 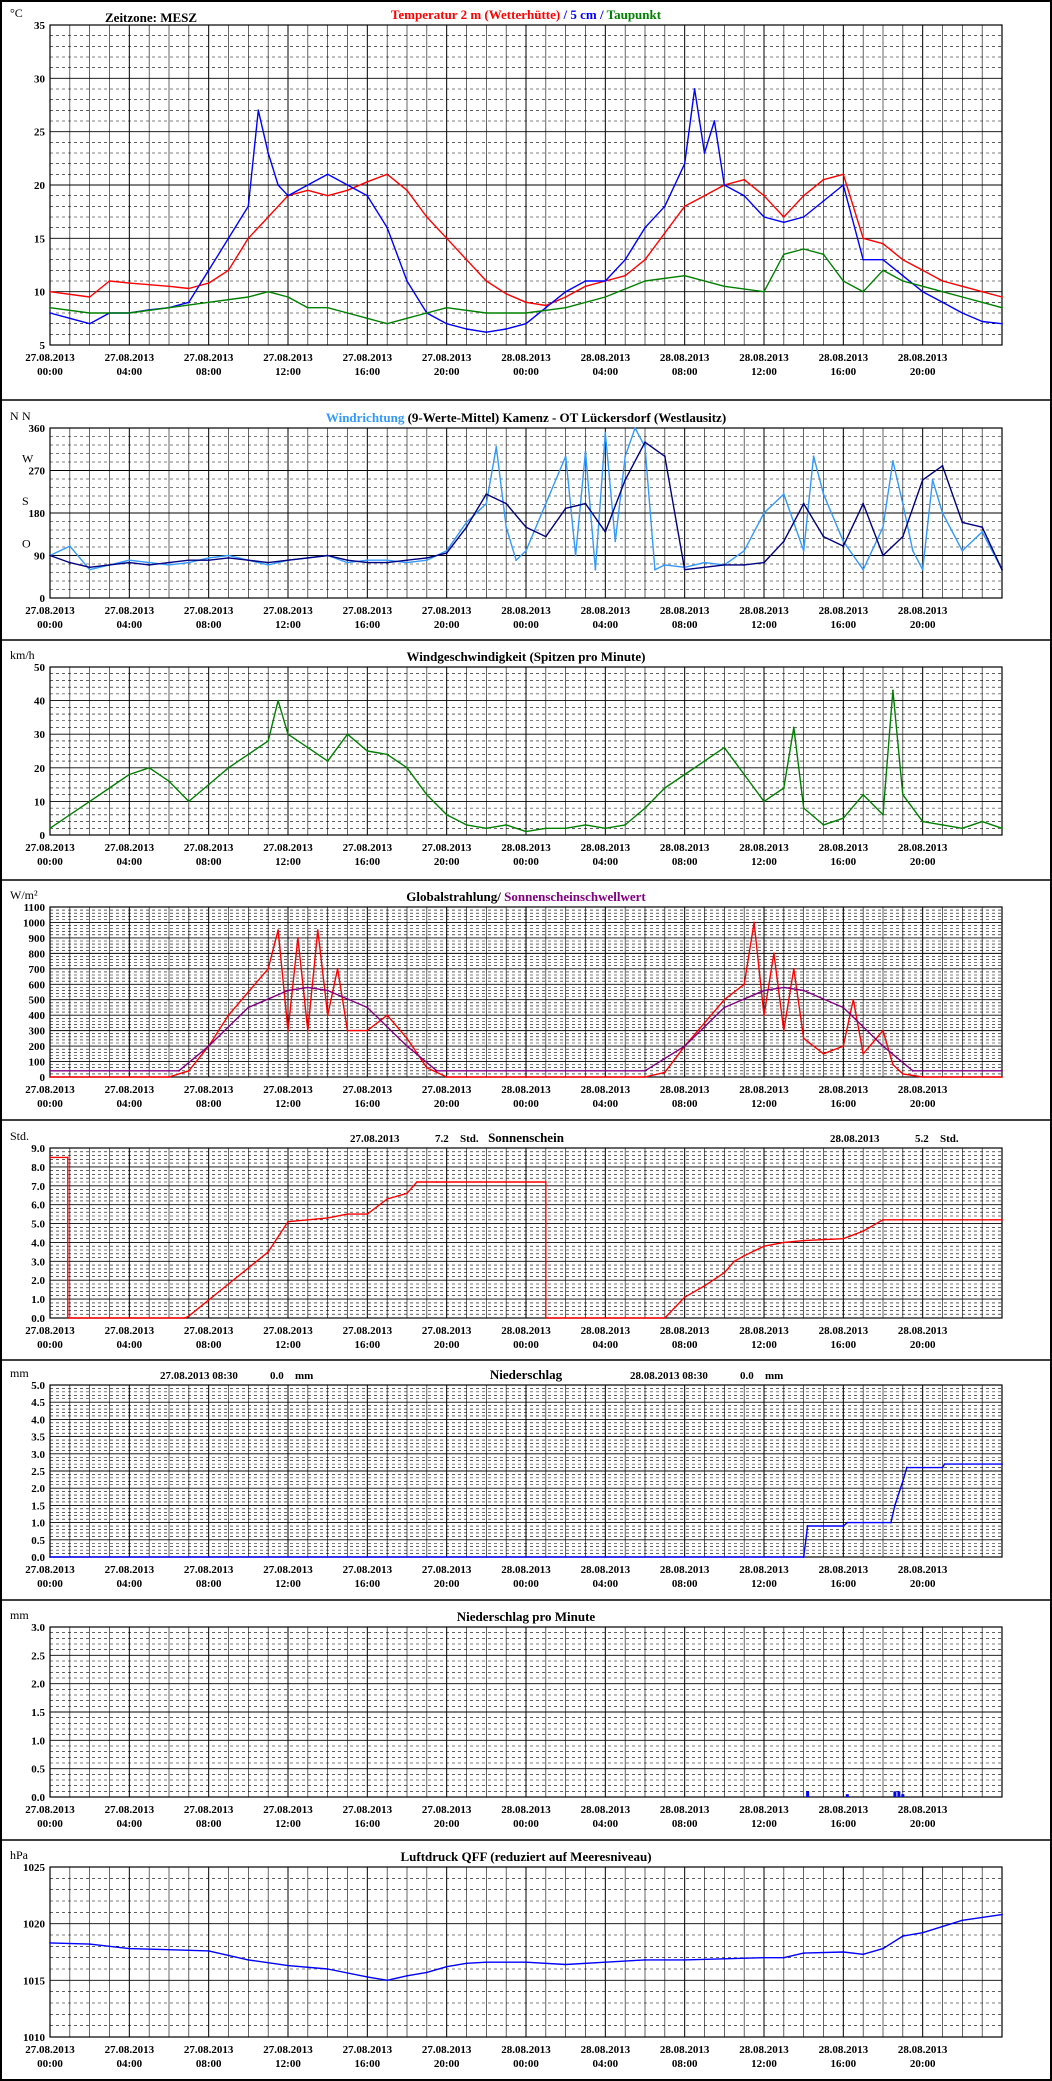 I want to click on y-tick-label: 700, so click(x=37, y=970).